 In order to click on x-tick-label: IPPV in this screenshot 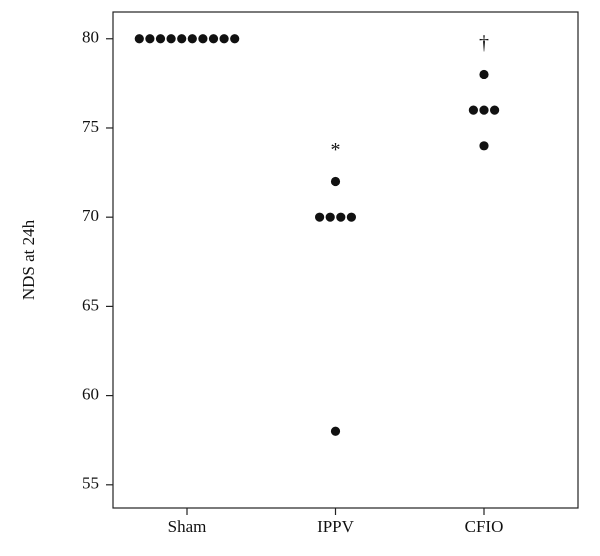, I will do `click(336, 526)`.